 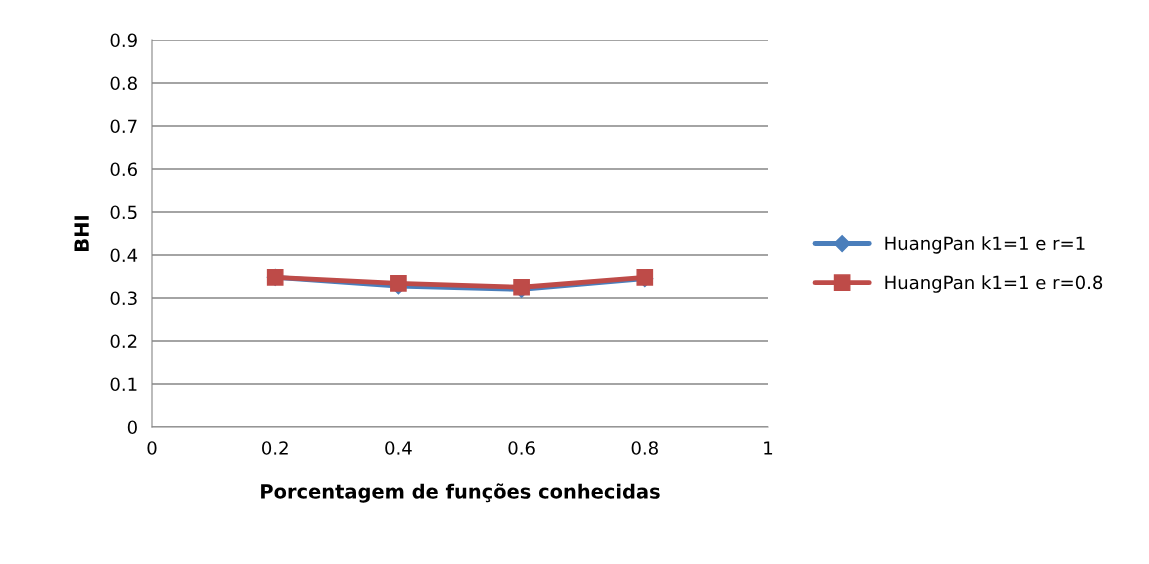 What do you see at coordinates (123, 169) in the screenshot?
I see `y-tick-label: 0.6` at bounding box center [123, 169].